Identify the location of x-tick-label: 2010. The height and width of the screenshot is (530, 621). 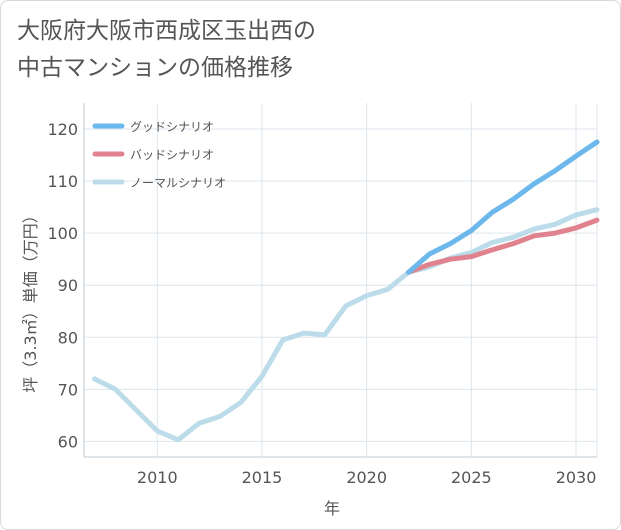
(157, 477).